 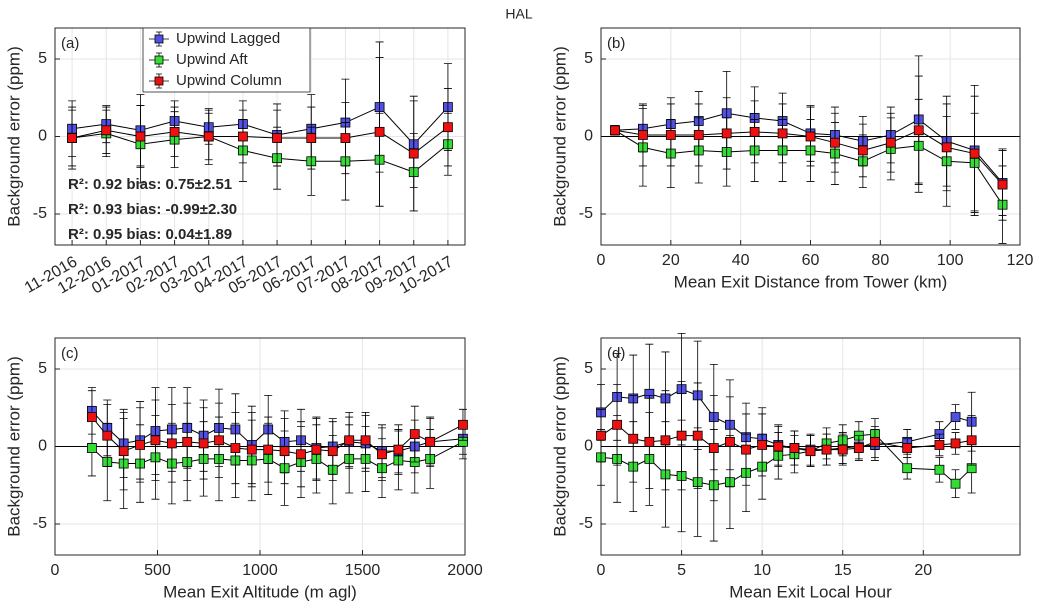 I want to click on legend-label: Upwind Column, so click(x=229, y=80).